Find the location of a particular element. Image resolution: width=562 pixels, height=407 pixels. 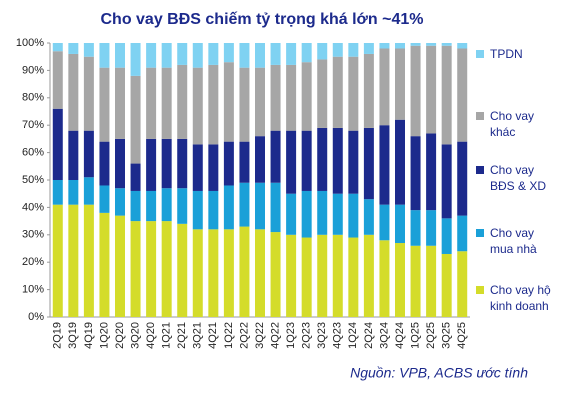

y-tick-label: 0% is located at coordinates (36, 317).